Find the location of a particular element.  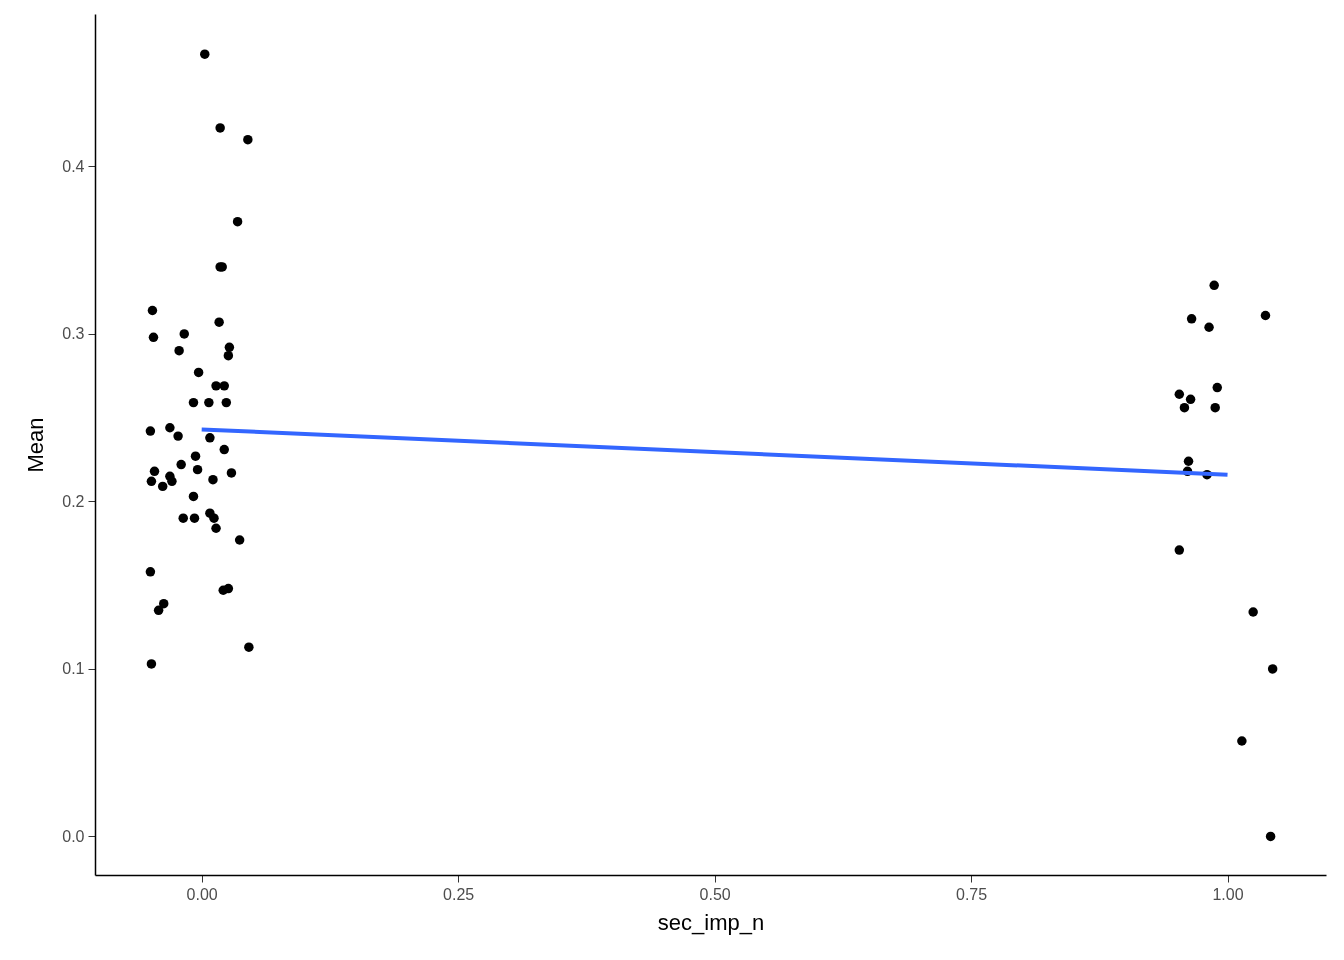

x-axis-title: sec_imp_n is located at coordinates (711, 922).